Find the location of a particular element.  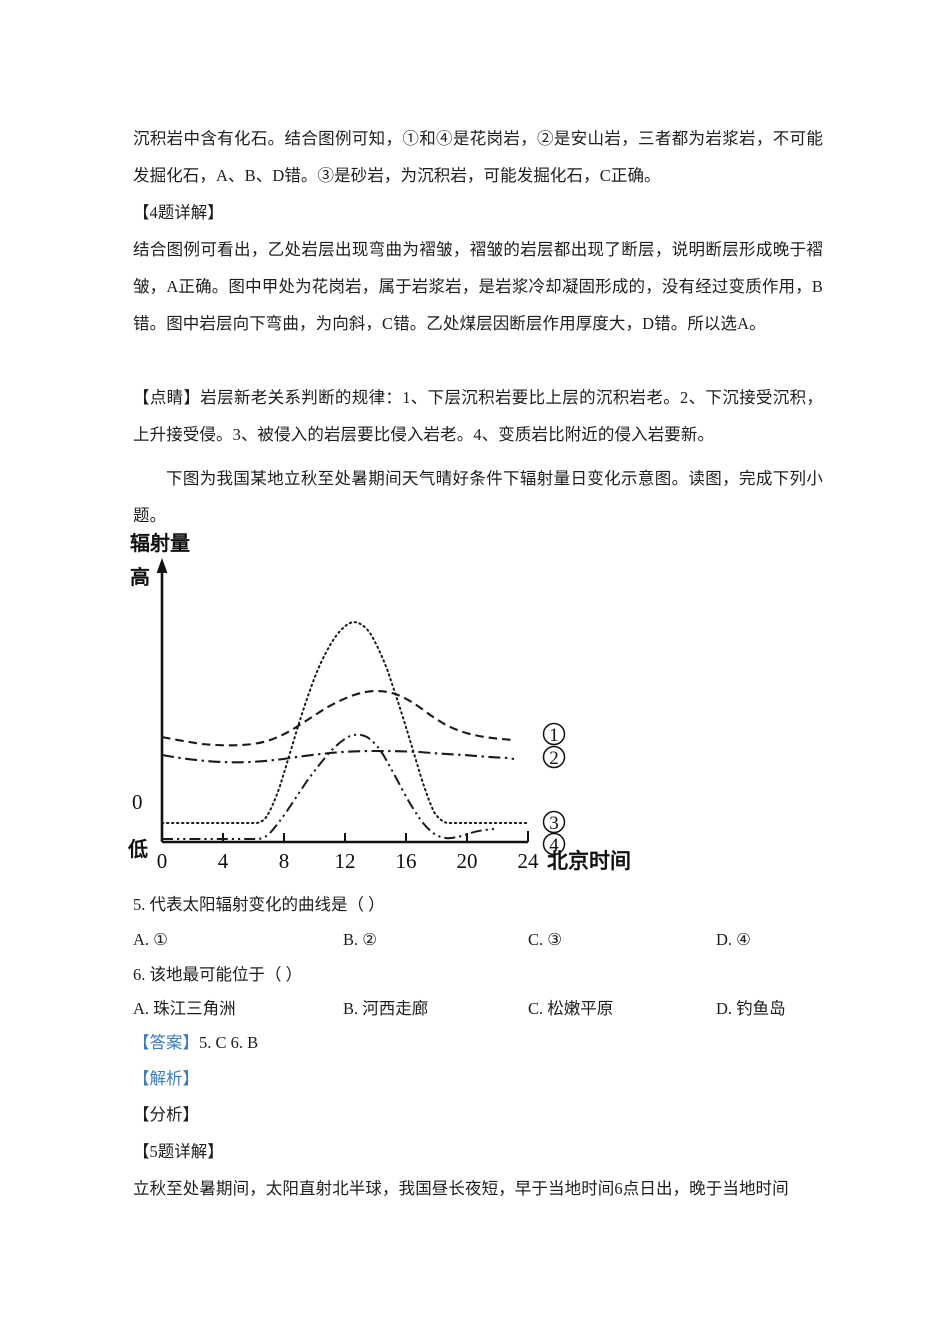

answer-label: 【答案】 is located at coordinates (166, 1042).